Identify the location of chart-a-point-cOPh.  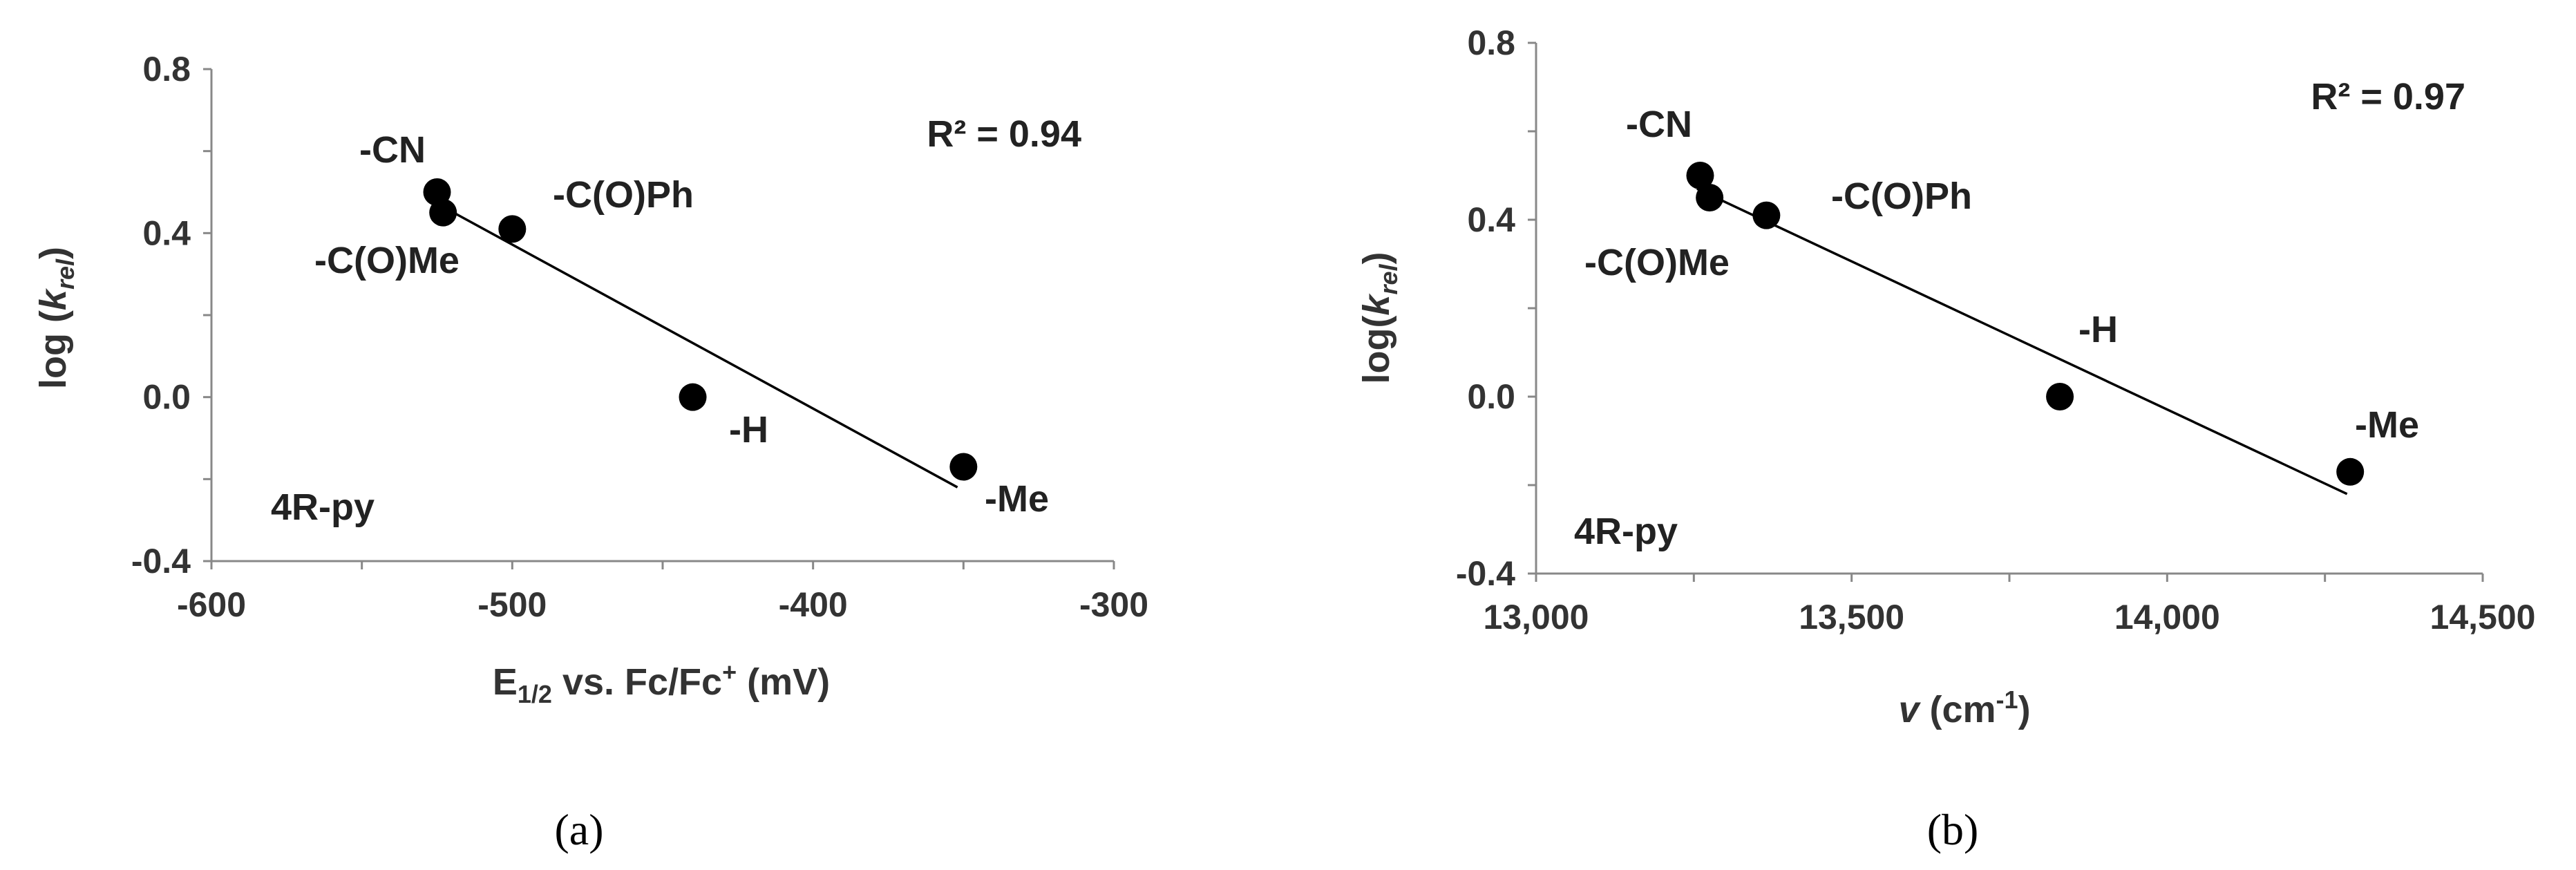
(512, 229).